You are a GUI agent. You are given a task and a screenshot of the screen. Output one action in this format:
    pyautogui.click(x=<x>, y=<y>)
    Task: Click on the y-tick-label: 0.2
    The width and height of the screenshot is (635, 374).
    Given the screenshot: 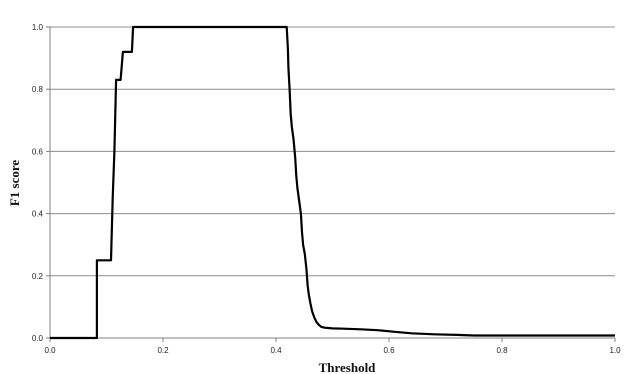 What is the action you would take?
    pyautogui.click(x=38, y=276)
    